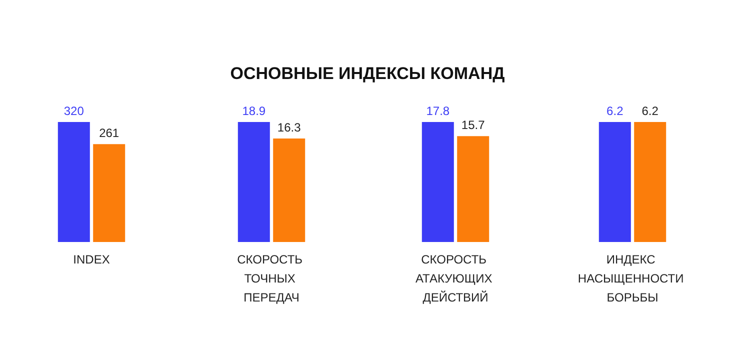  Describe the element at coordinates (473, 125) in the screenshot. I see `data-label: 15.7` at that location.